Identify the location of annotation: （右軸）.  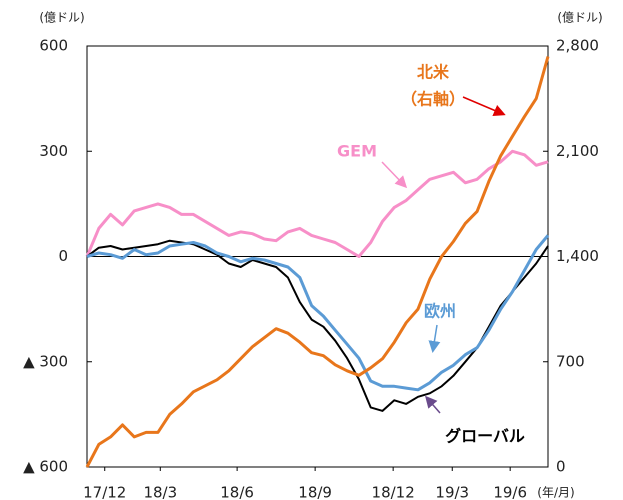
(433, 99).